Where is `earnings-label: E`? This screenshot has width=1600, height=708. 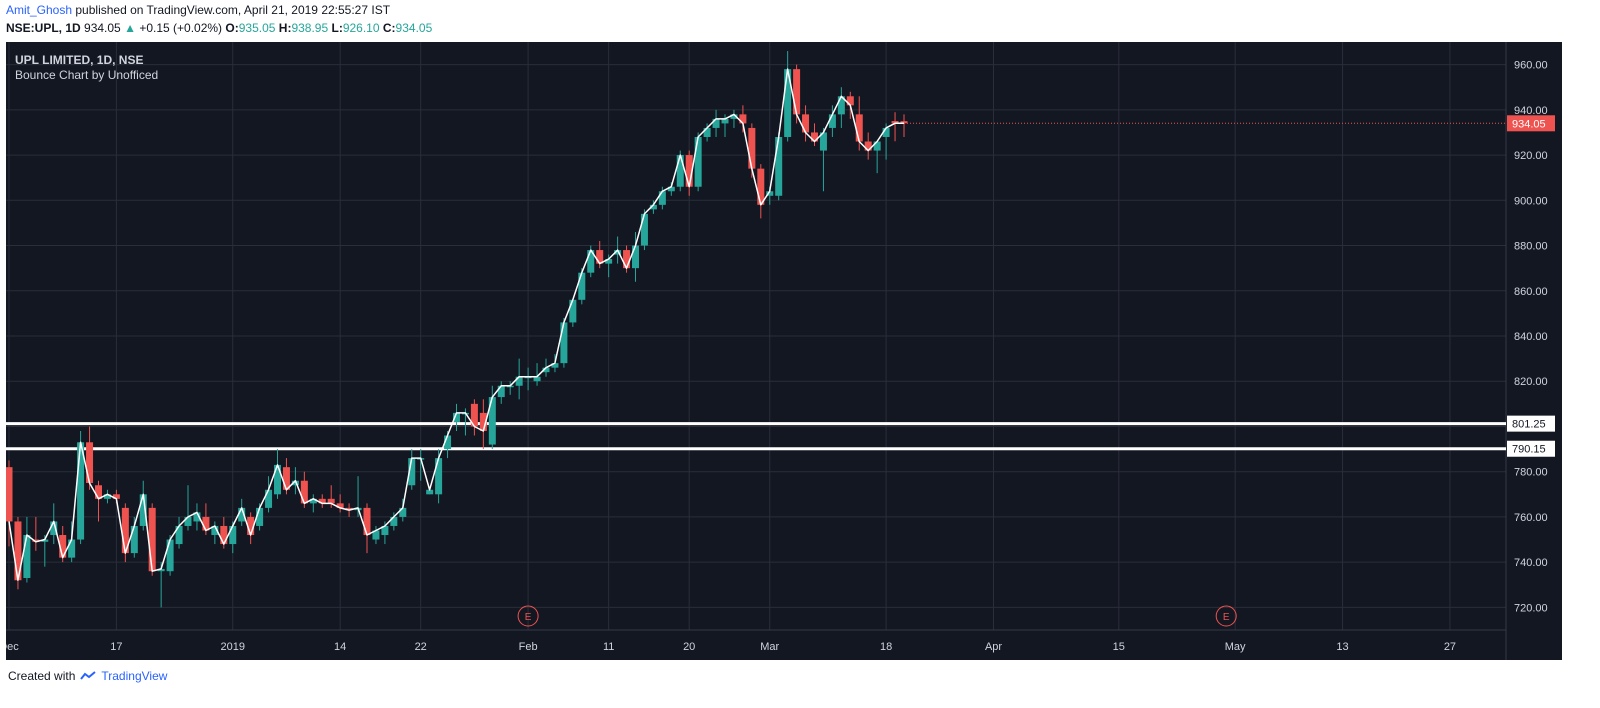
earnings-label: E is located at coordinates (1226, 617).